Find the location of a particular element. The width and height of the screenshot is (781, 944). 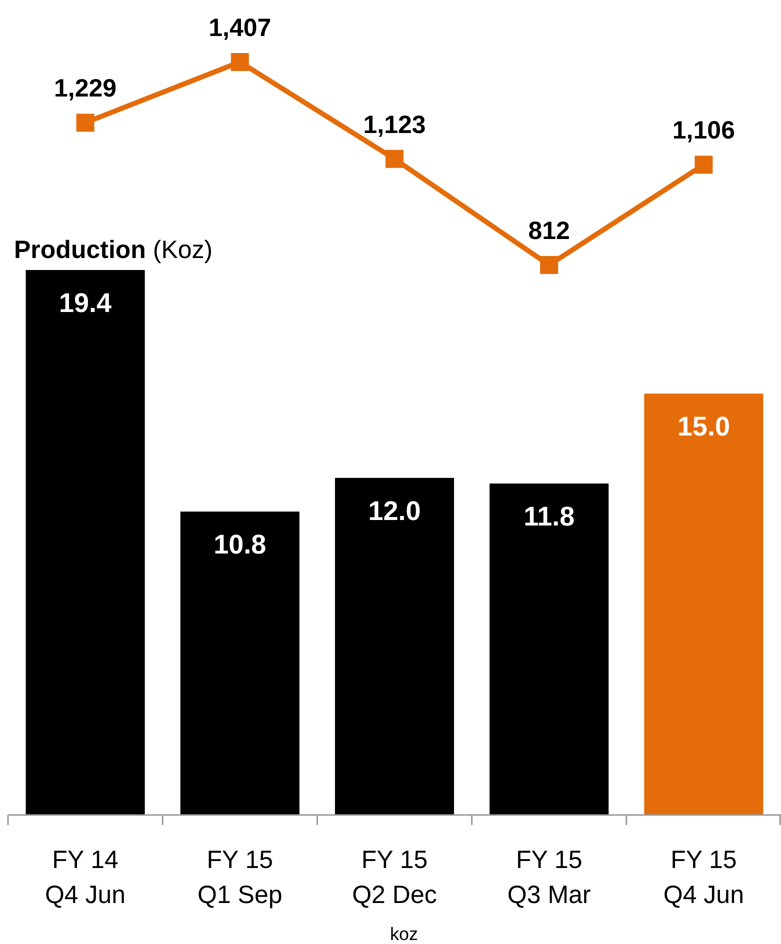

data-label: 1,106 is located at coordinates (703, 130).